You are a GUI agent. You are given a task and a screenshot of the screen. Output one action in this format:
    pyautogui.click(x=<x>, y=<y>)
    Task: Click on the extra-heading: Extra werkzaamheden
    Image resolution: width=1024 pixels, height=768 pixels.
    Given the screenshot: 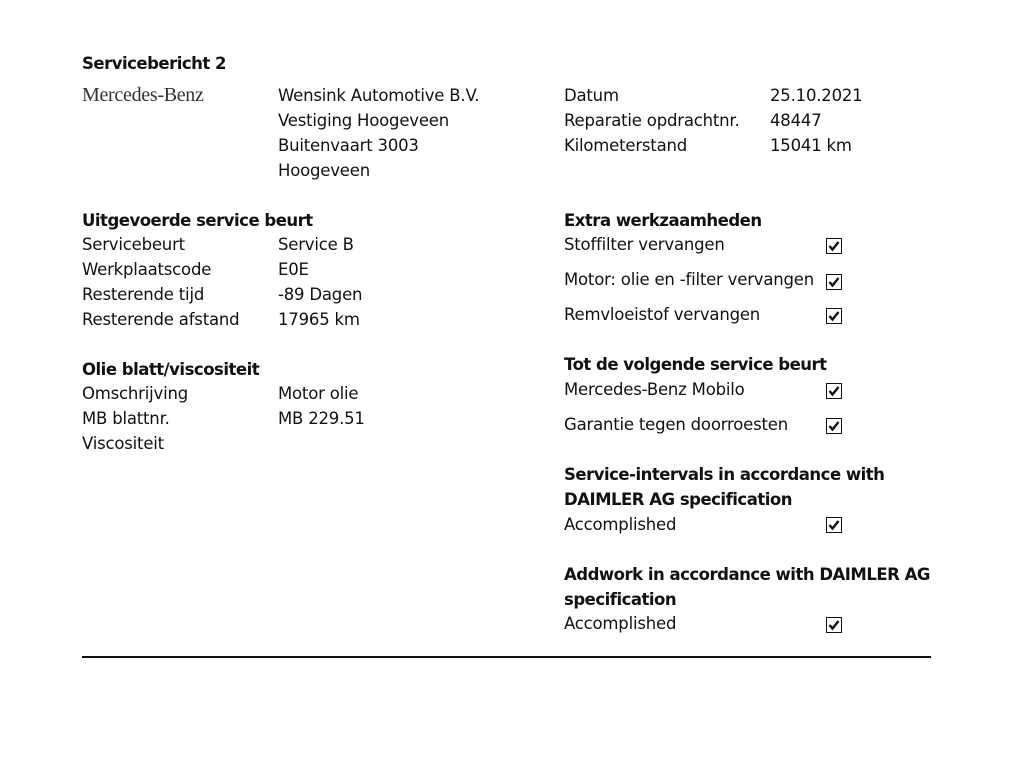 What is the action you would take?
    pyautogui.click(x=663, y=220)
    